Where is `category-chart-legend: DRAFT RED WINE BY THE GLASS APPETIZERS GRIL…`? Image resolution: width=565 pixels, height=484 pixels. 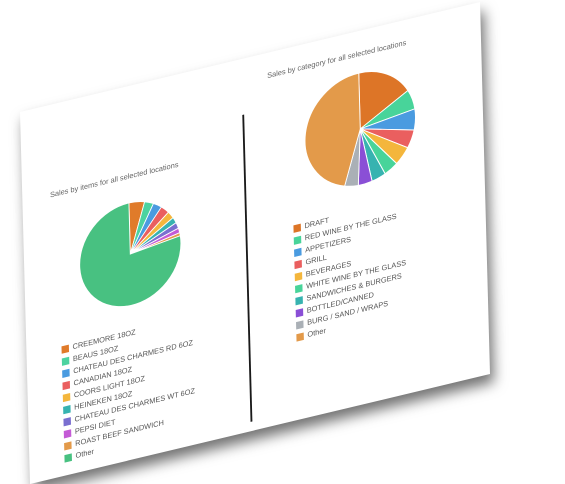
category-chart-legend: DRAFT RED WINE BY THE GLASS APPETIZERS GRIL… is located at coordinates (350, 269).